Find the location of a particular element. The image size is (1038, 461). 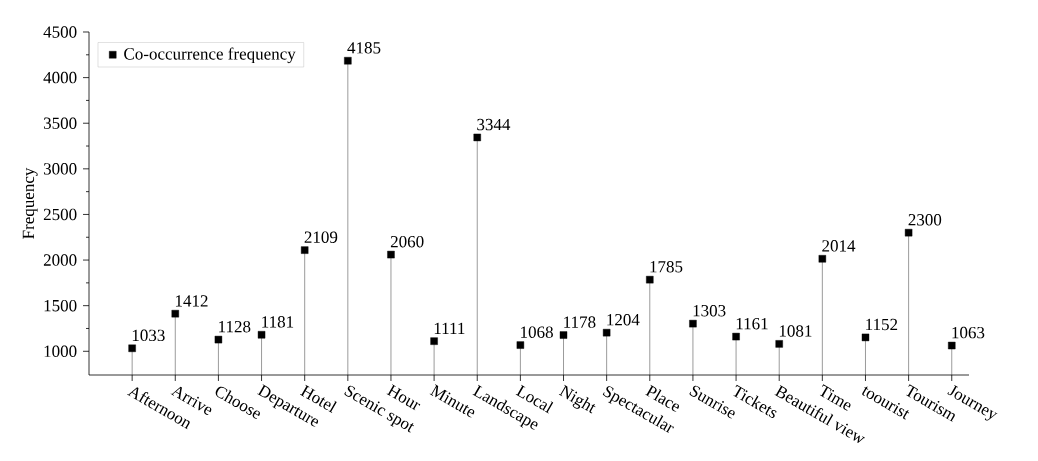

data-label: 1033 is located at coordinates (148, 335).